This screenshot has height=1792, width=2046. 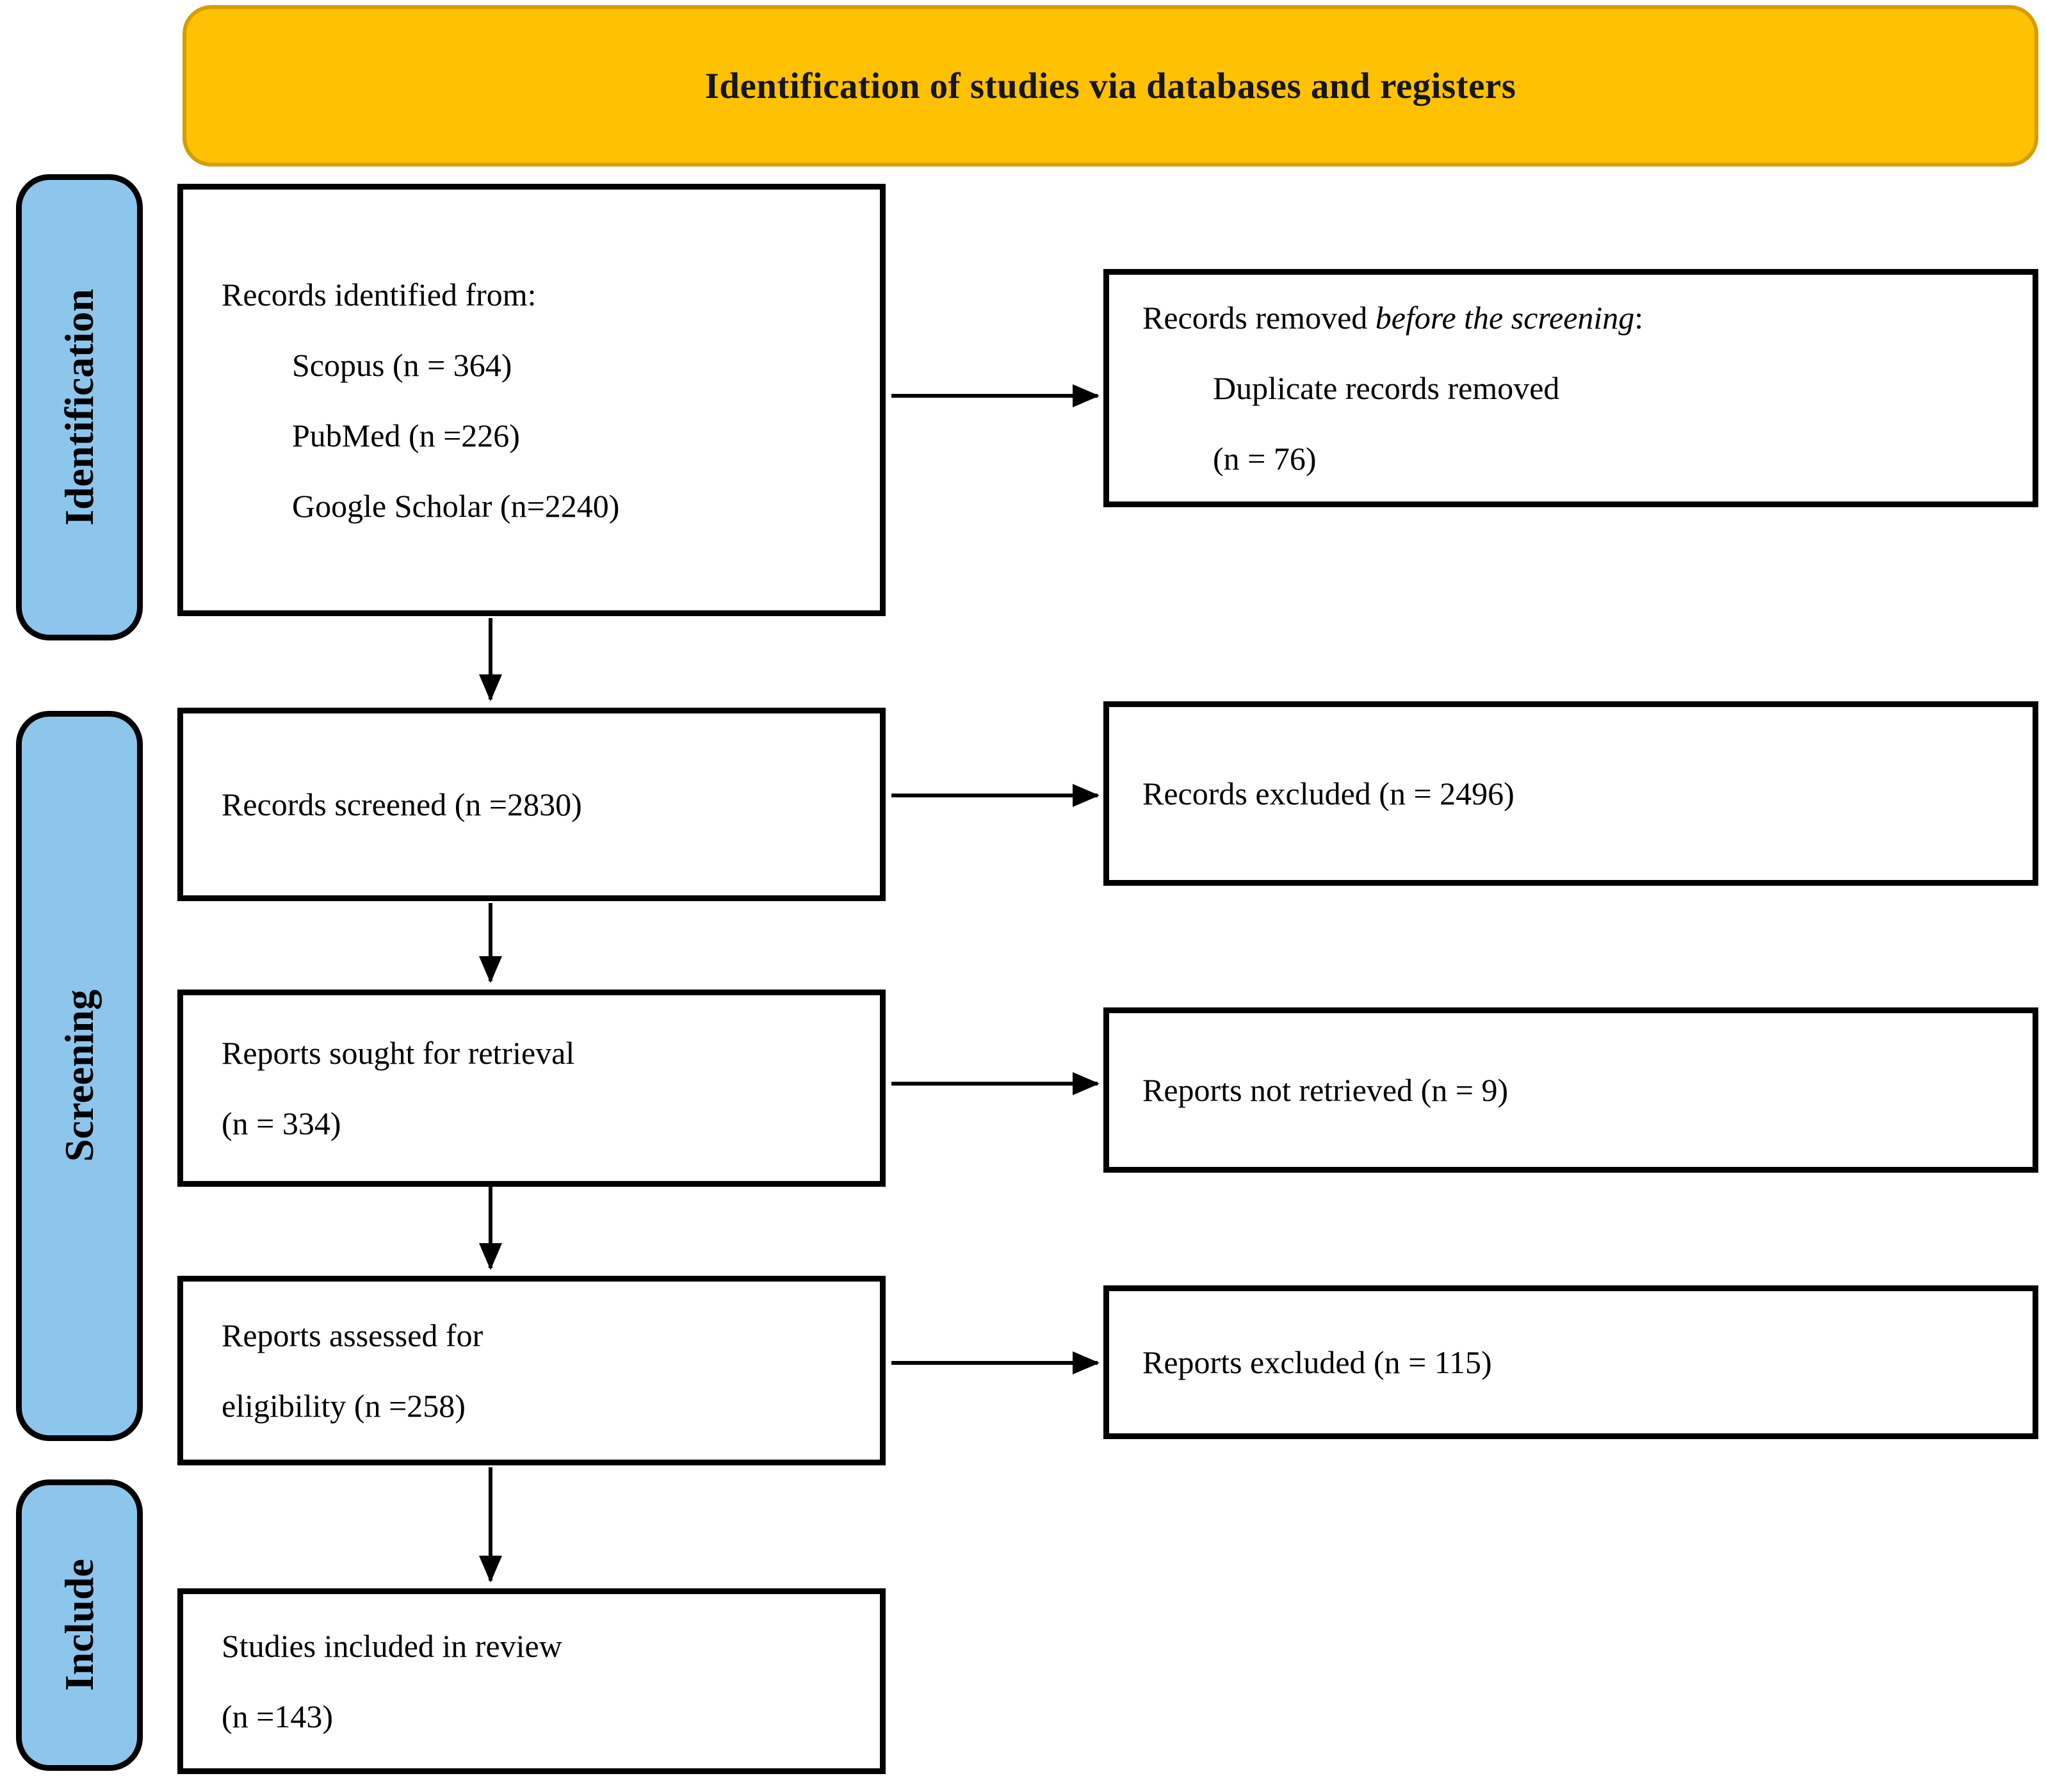 I want to click on records-removed-emphasis: before the screening, so click(x=1505, y=318).